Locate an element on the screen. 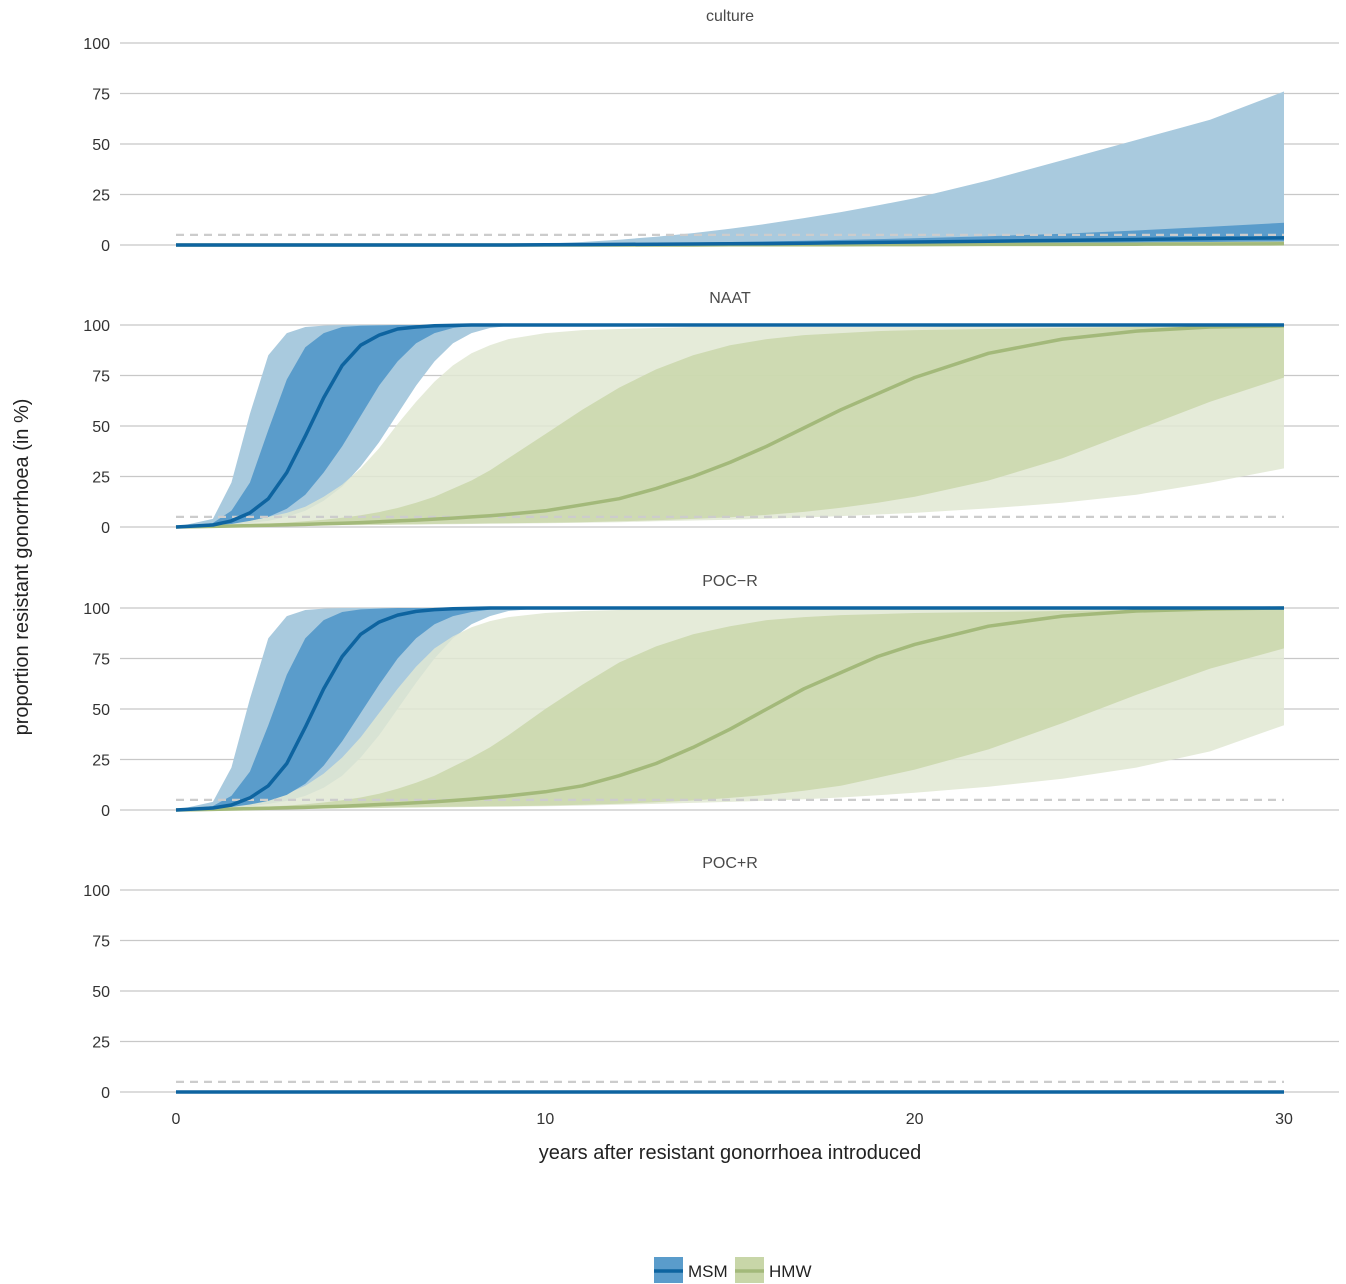 The height and width of the screenshot is (1284, 1346). legend: MSM HMW is located at coordinates (732, 1270).